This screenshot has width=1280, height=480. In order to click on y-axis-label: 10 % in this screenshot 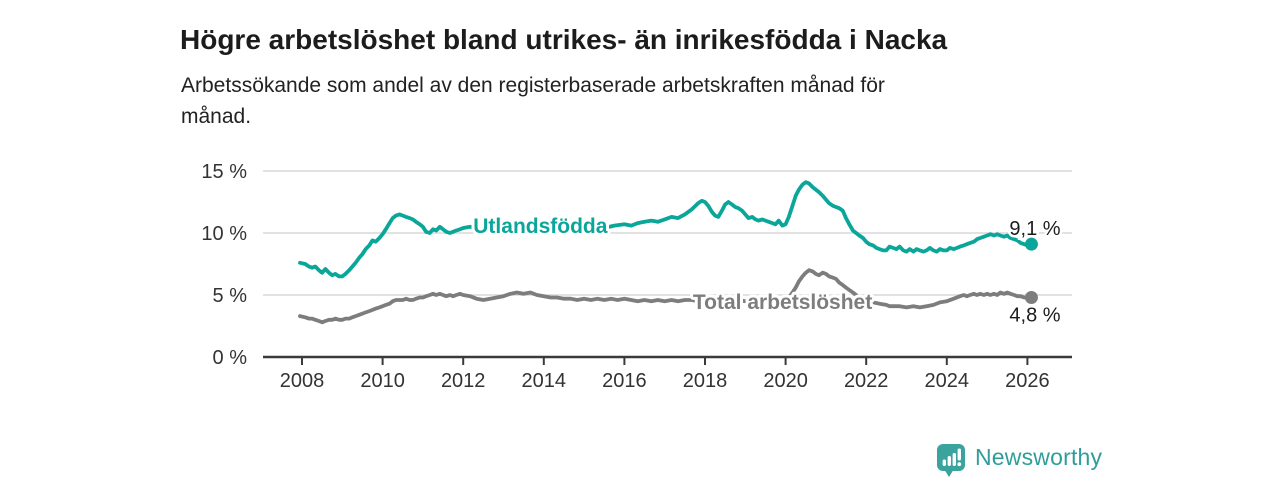, I will do `click(224, 234)`.